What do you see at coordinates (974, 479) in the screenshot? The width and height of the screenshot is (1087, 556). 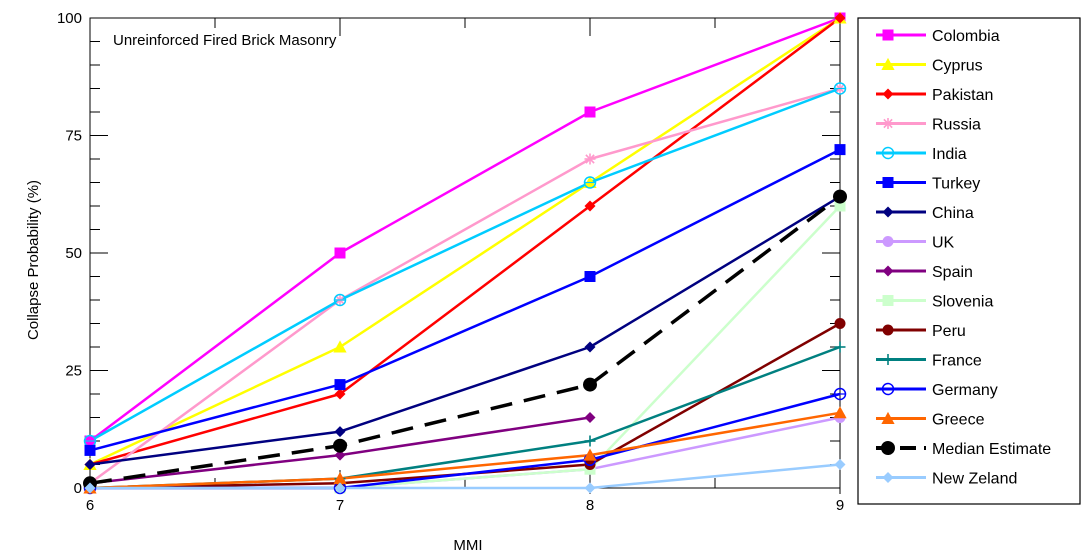 I see `legend-label-new-zeland: New Zeland` at bounding box center [974, 479].